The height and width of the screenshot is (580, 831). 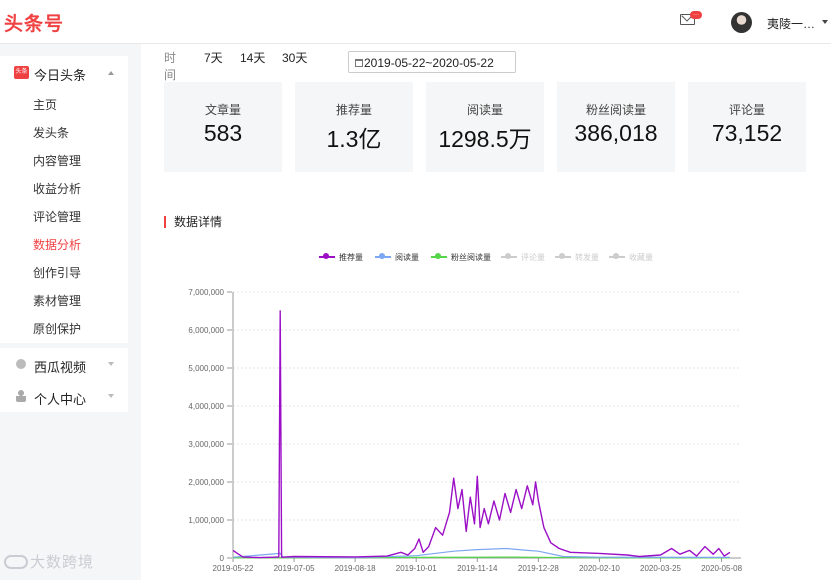 What do you see at coordinates (62, 562) in the screenshot?
I see `watermark-text: 大数跨境` at bounding box center [62, 562].